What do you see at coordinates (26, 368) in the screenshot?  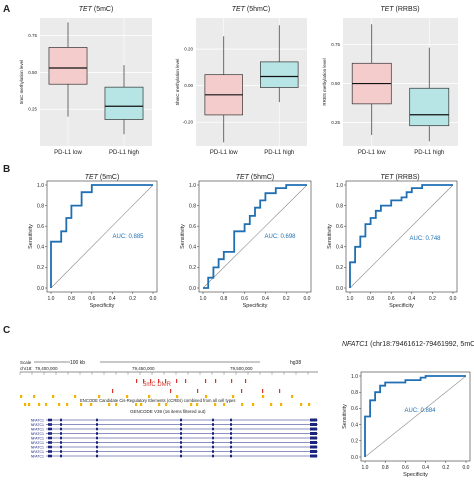 I see `browser-chr-label: chr18:` at bounding box center [26, 368].